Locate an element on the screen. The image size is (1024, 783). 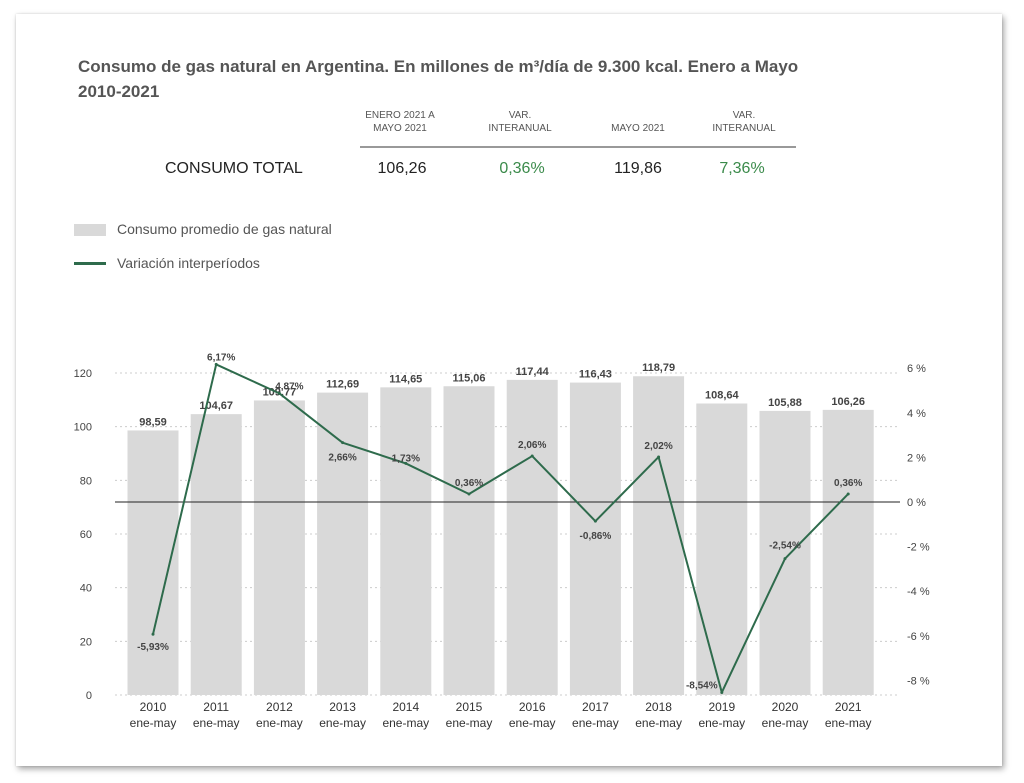
header-month: MAYO 2021 is located at coordinates (638, 128).